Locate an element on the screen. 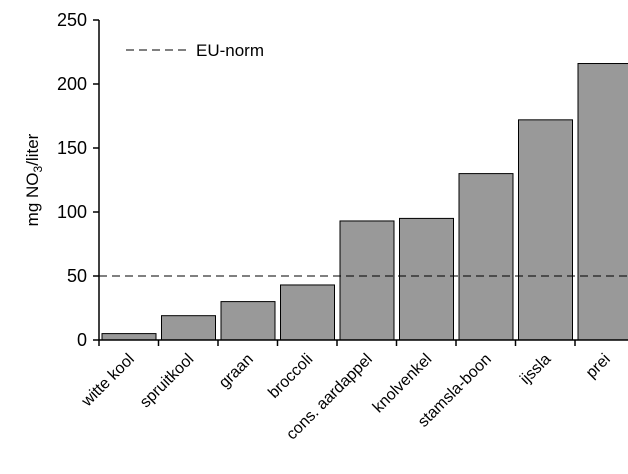 The image size is (628, 474). category-label-ijssla: ijssla is located at coordinates (535, 369).